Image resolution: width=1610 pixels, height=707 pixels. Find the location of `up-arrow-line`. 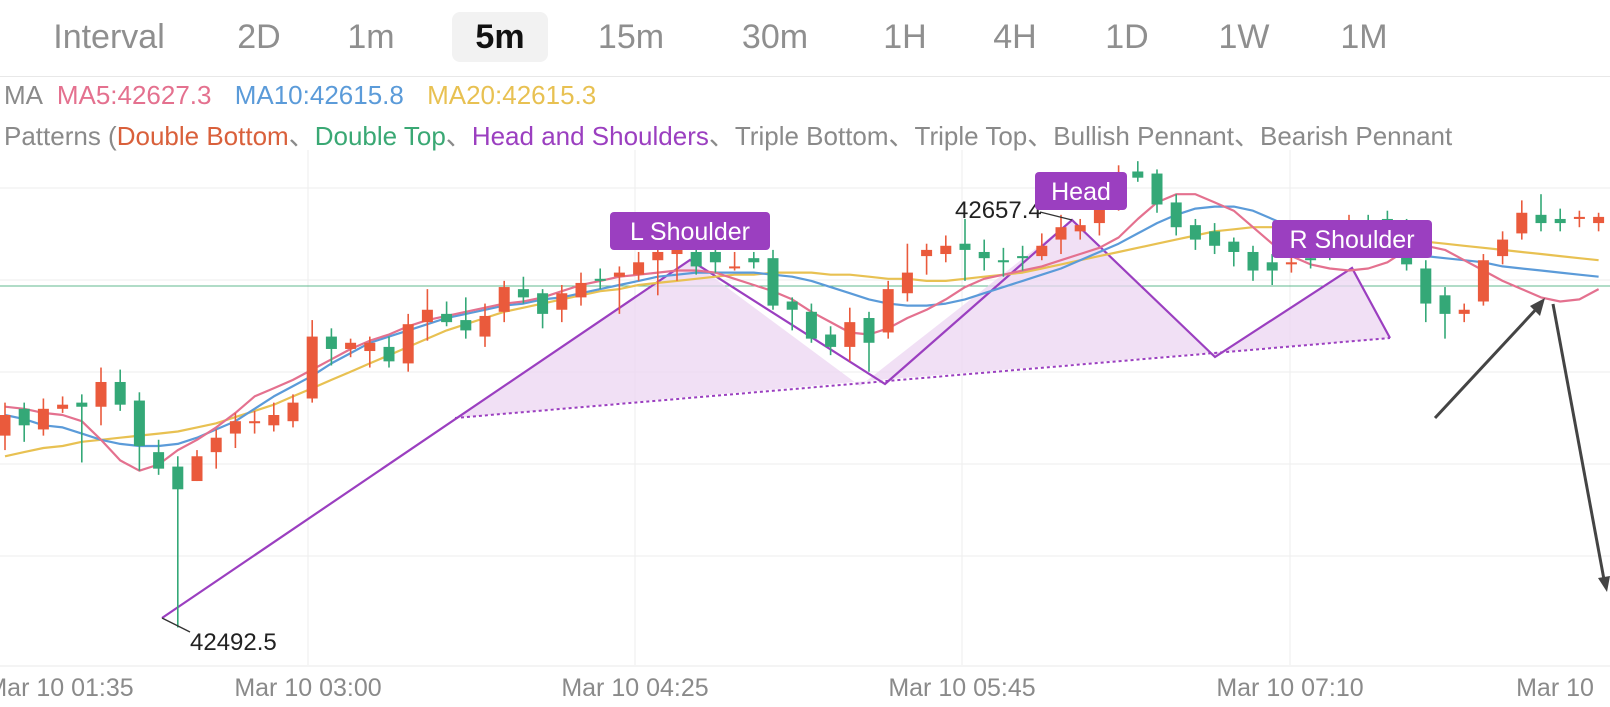

up-arrow-line is located at coordinates (1487, 361).